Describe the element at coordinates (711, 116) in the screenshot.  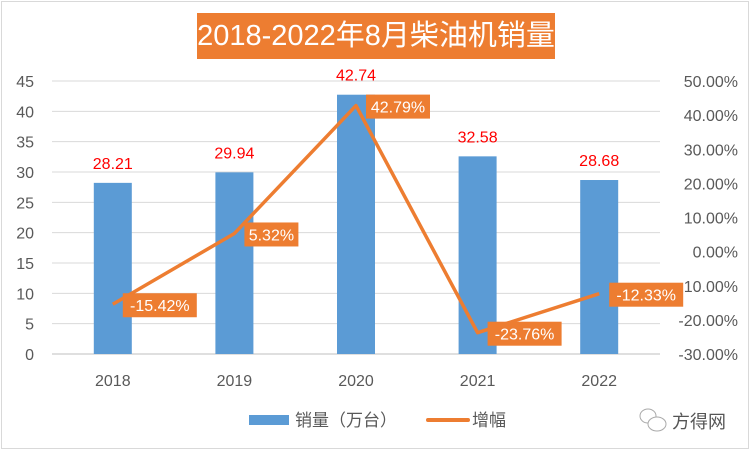
I see `right-tick-label: 40.00%` at that location.